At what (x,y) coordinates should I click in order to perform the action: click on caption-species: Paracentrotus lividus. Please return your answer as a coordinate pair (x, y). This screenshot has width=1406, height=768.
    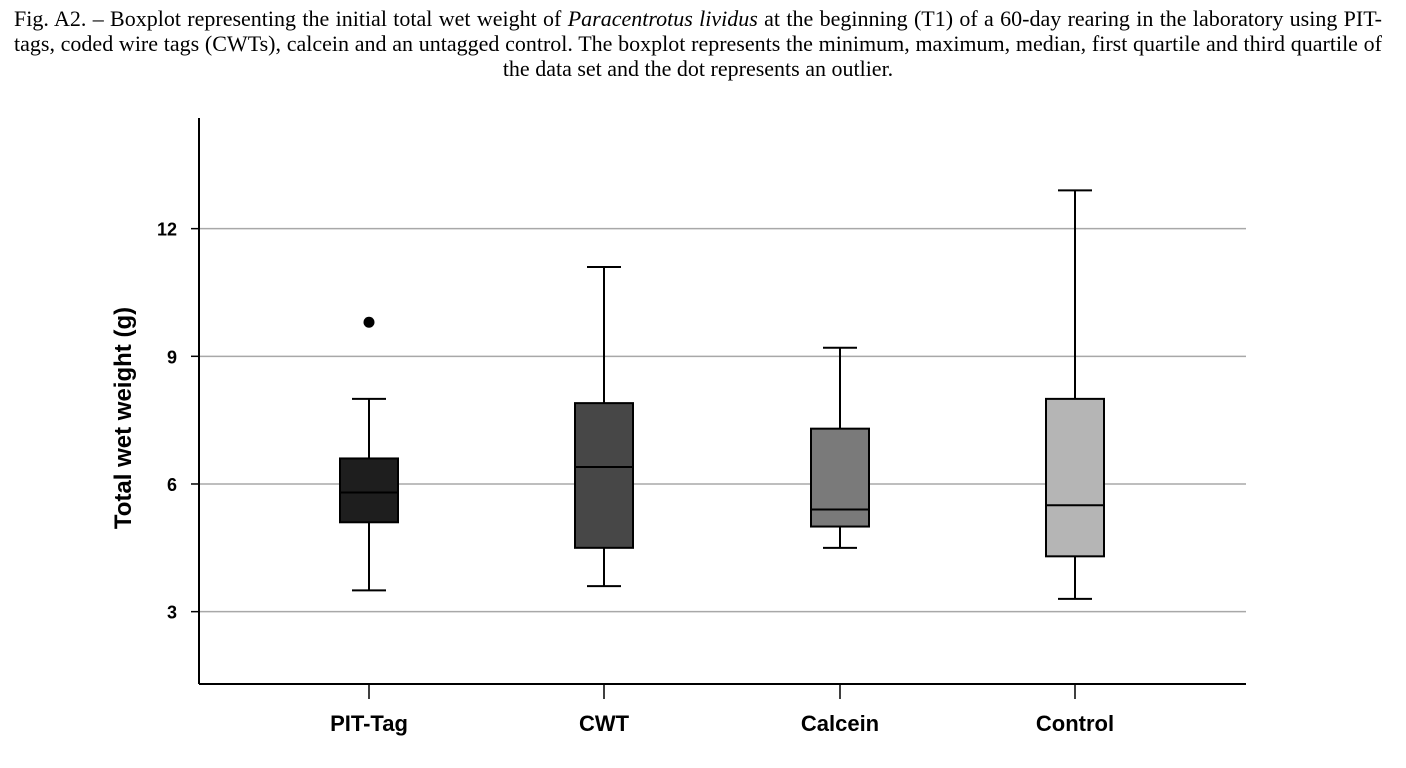
    Looking at the image, I should click on (662, 18).